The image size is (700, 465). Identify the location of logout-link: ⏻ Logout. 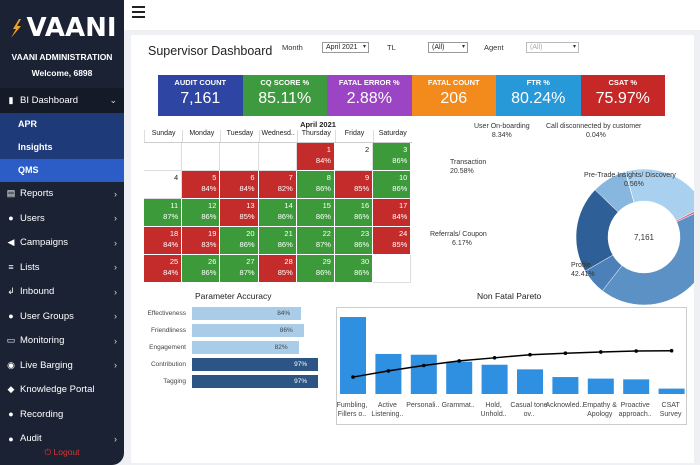
(62, 452).